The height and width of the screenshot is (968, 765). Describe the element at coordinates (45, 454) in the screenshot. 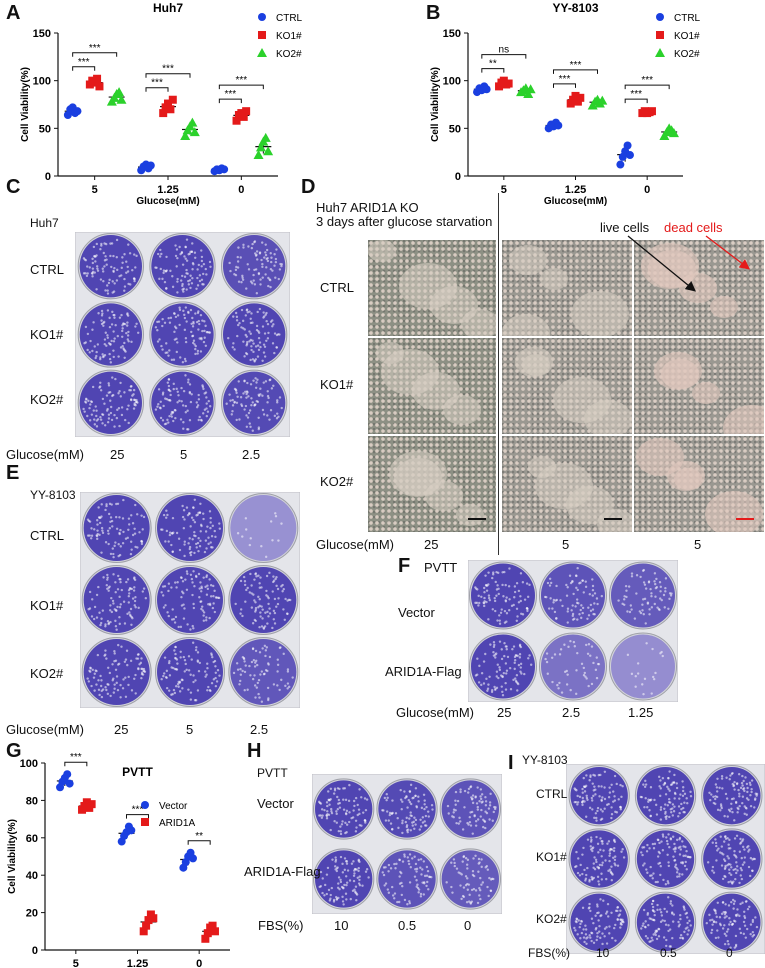

I see `panel-c-x-title: Glucose(mM)` at that location.